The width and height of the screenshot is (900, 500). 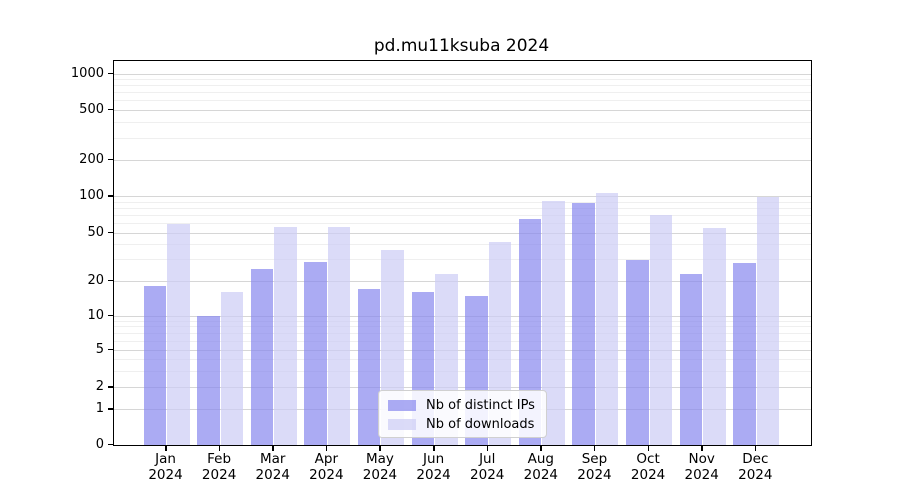 What do you see at coordinates (91, 109) in the screenshot?
I see `y-tick-label: 500` at bounding box center [91, 109].